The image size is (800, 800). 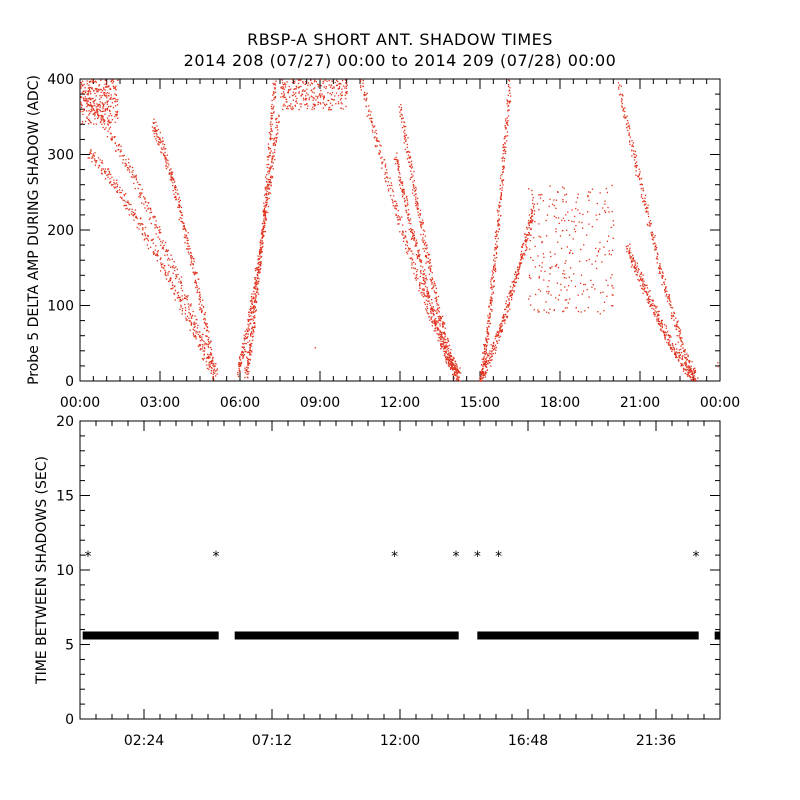 What do you see at coordinates (400, 39) in the screenshot?
I see `chart-title-line1: RBSP-A SHORT ANT. SHADOW TIMES` at bounding box center [400, 39].